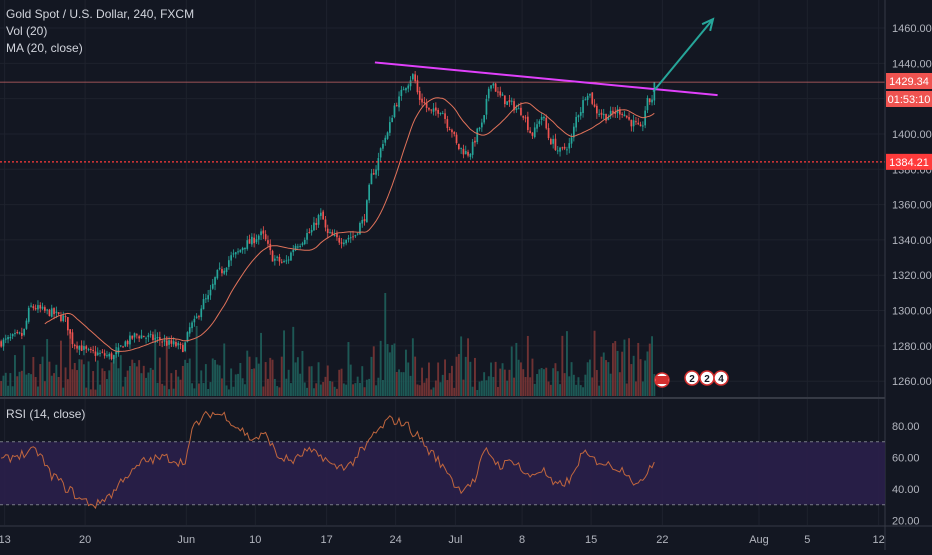  What do you see at coordinates (100, 14) in the screenshot?
I see `symbol-title: Gold Spot / U.S. Dollar, 240, FXCM` at bounding box center [100, 14].